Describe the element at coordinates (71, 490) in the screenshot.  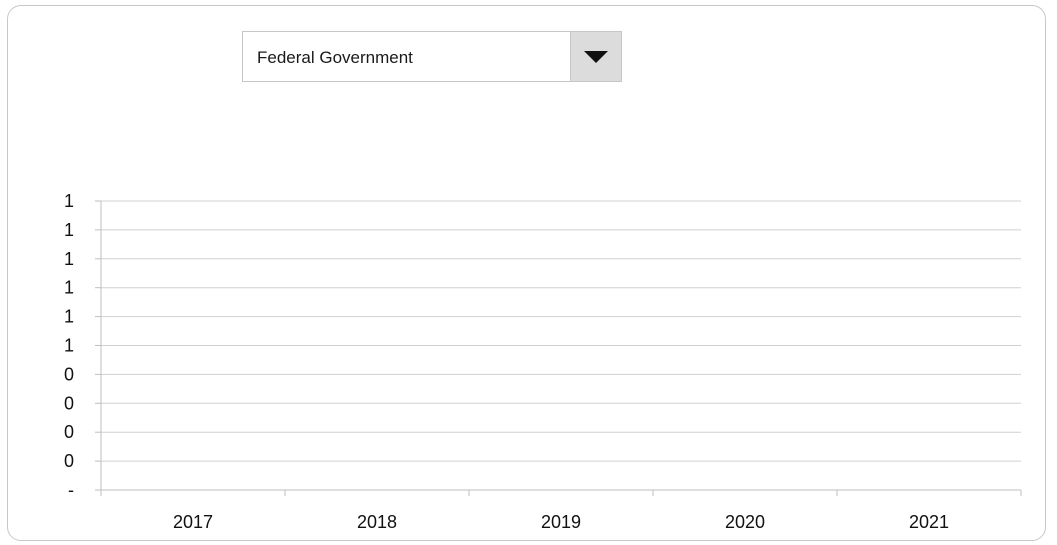
I see `y-tick-label: -` at that location.